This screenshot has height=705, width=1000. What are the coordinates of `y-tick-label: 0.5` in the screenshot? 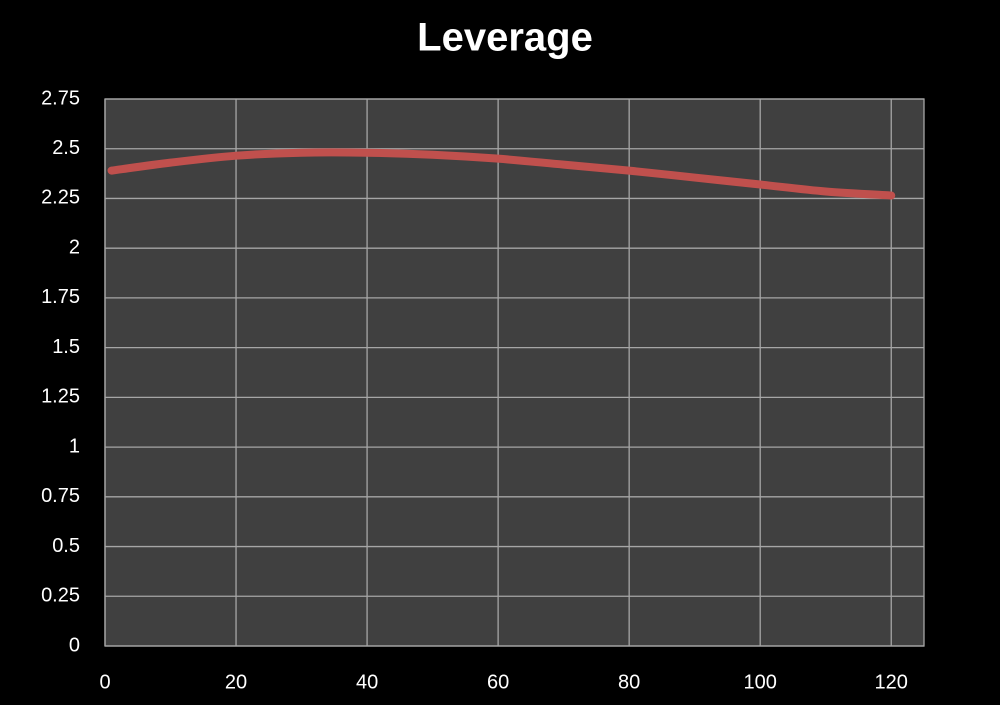 It's located at (66, 546).